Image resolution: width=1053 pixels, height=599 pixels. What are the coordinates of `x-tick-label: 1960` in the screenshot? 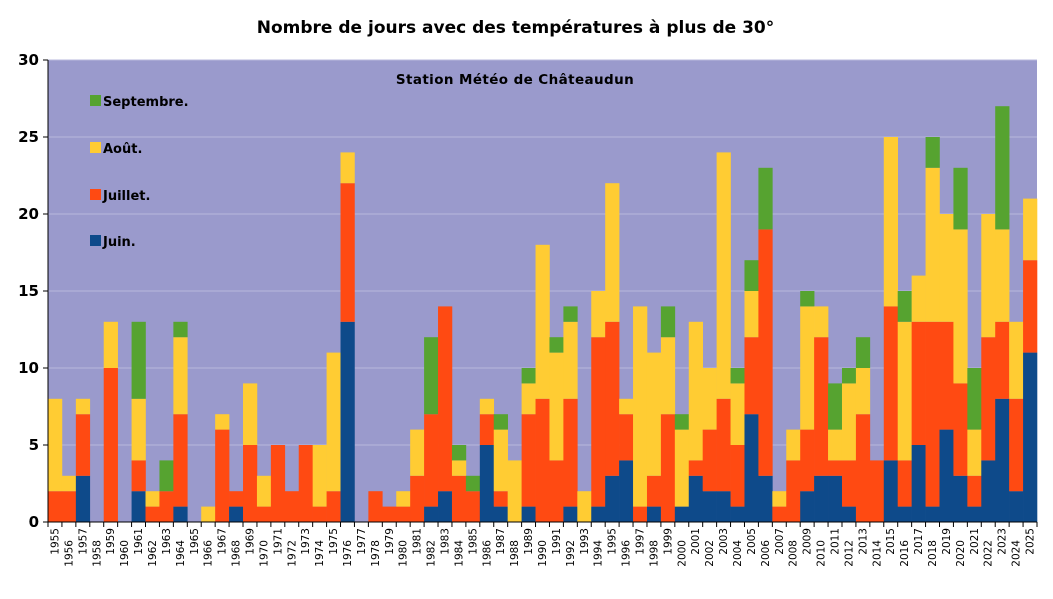 It's located at (125, 553).